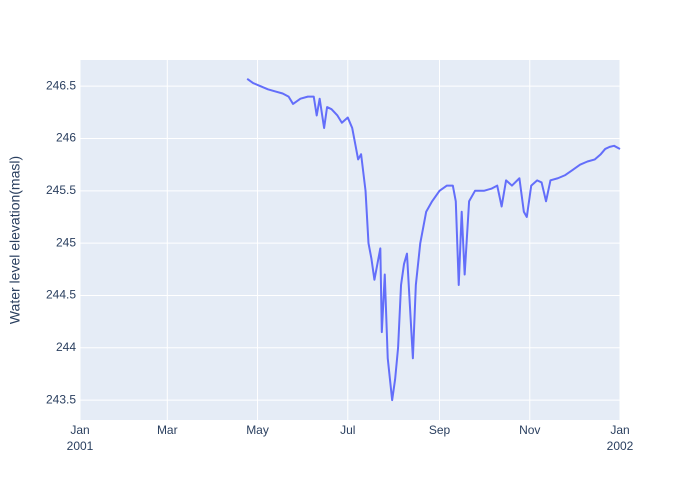  I want to click on x-tick-label: May, so click(257, 430).